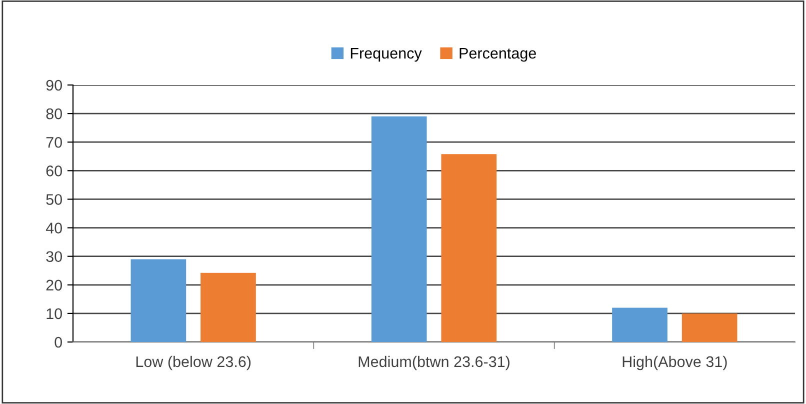 This screenshot has height=404, width=806. Describe the element at coordinates (434, 363) in the screenshot. I see `x-tick-label: Medium(btwn 23.6-31)` at that location.